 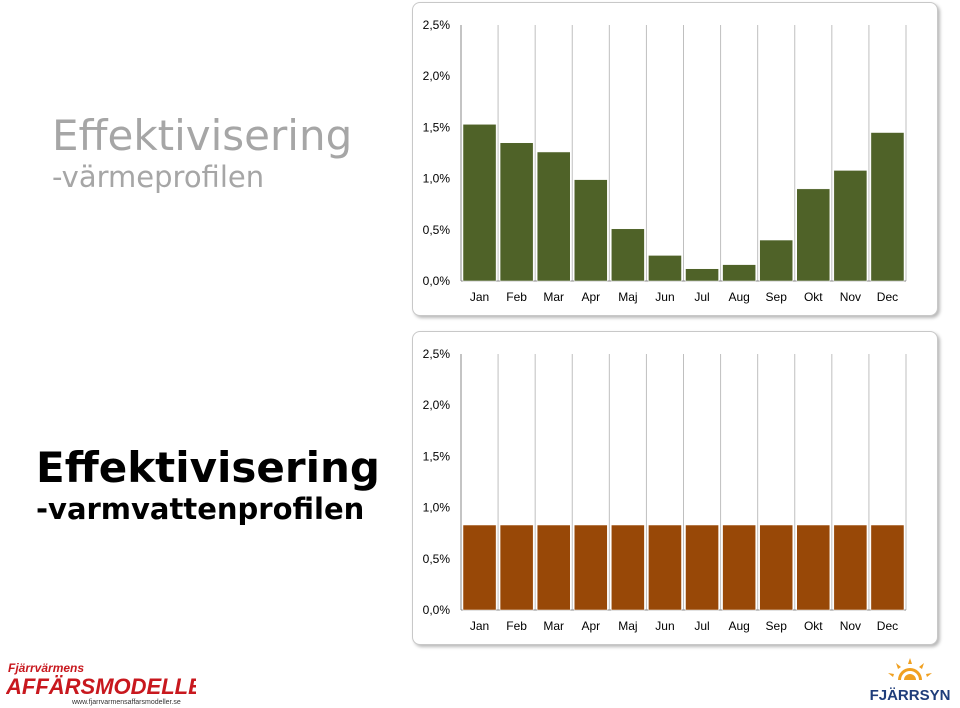 I want to click on heading-varmeprofilen: Effektivisering -värmeprofilen, so click(x=202, y=153).